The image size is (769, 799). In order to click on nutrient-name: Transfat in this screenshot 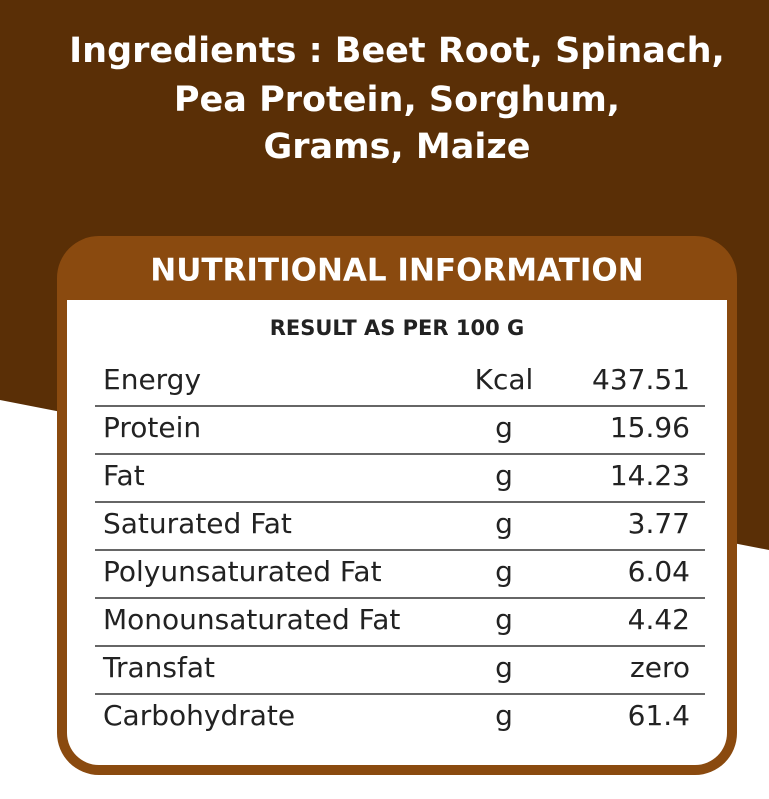, I will do `click(158, 667)`.